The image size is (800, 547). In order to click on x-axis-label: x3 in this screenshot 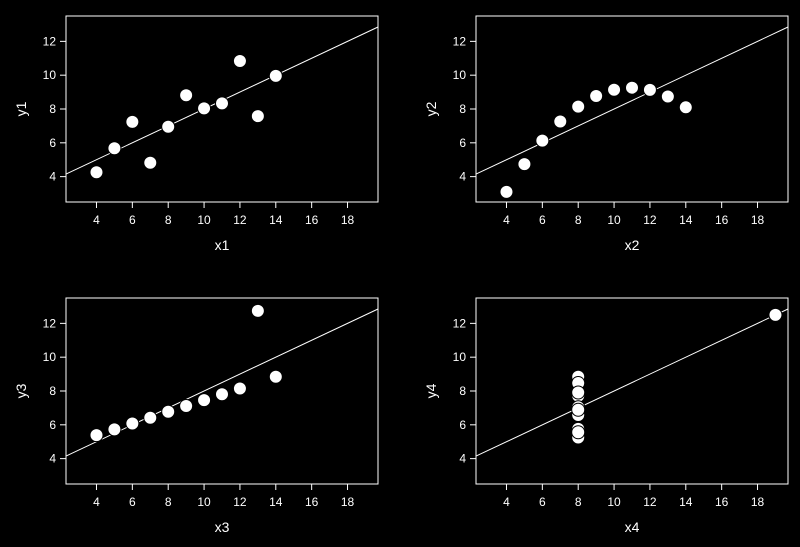, I will do `click(222, 527)`.